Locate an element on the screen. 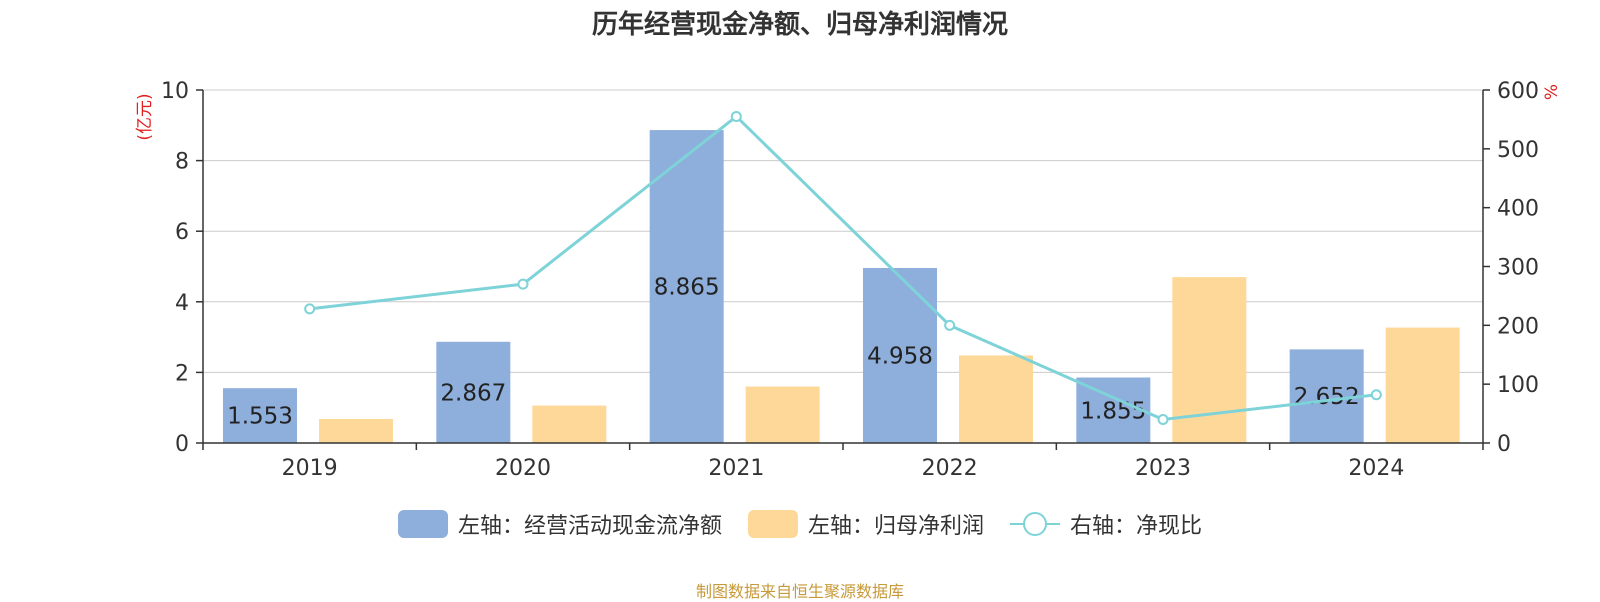 The image size is (1600, 602). x-tick-label: 2022 is located at coordinates (950, 468).